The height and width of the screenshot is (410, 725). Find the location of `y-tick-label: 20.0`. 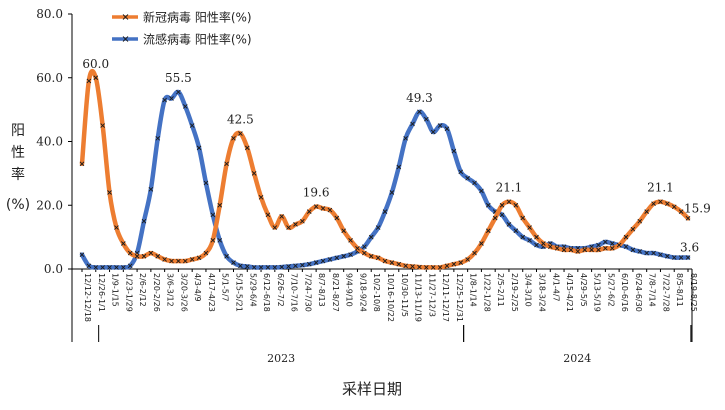

y-tick-label: 20.0 is located at coordinates (49, 205).